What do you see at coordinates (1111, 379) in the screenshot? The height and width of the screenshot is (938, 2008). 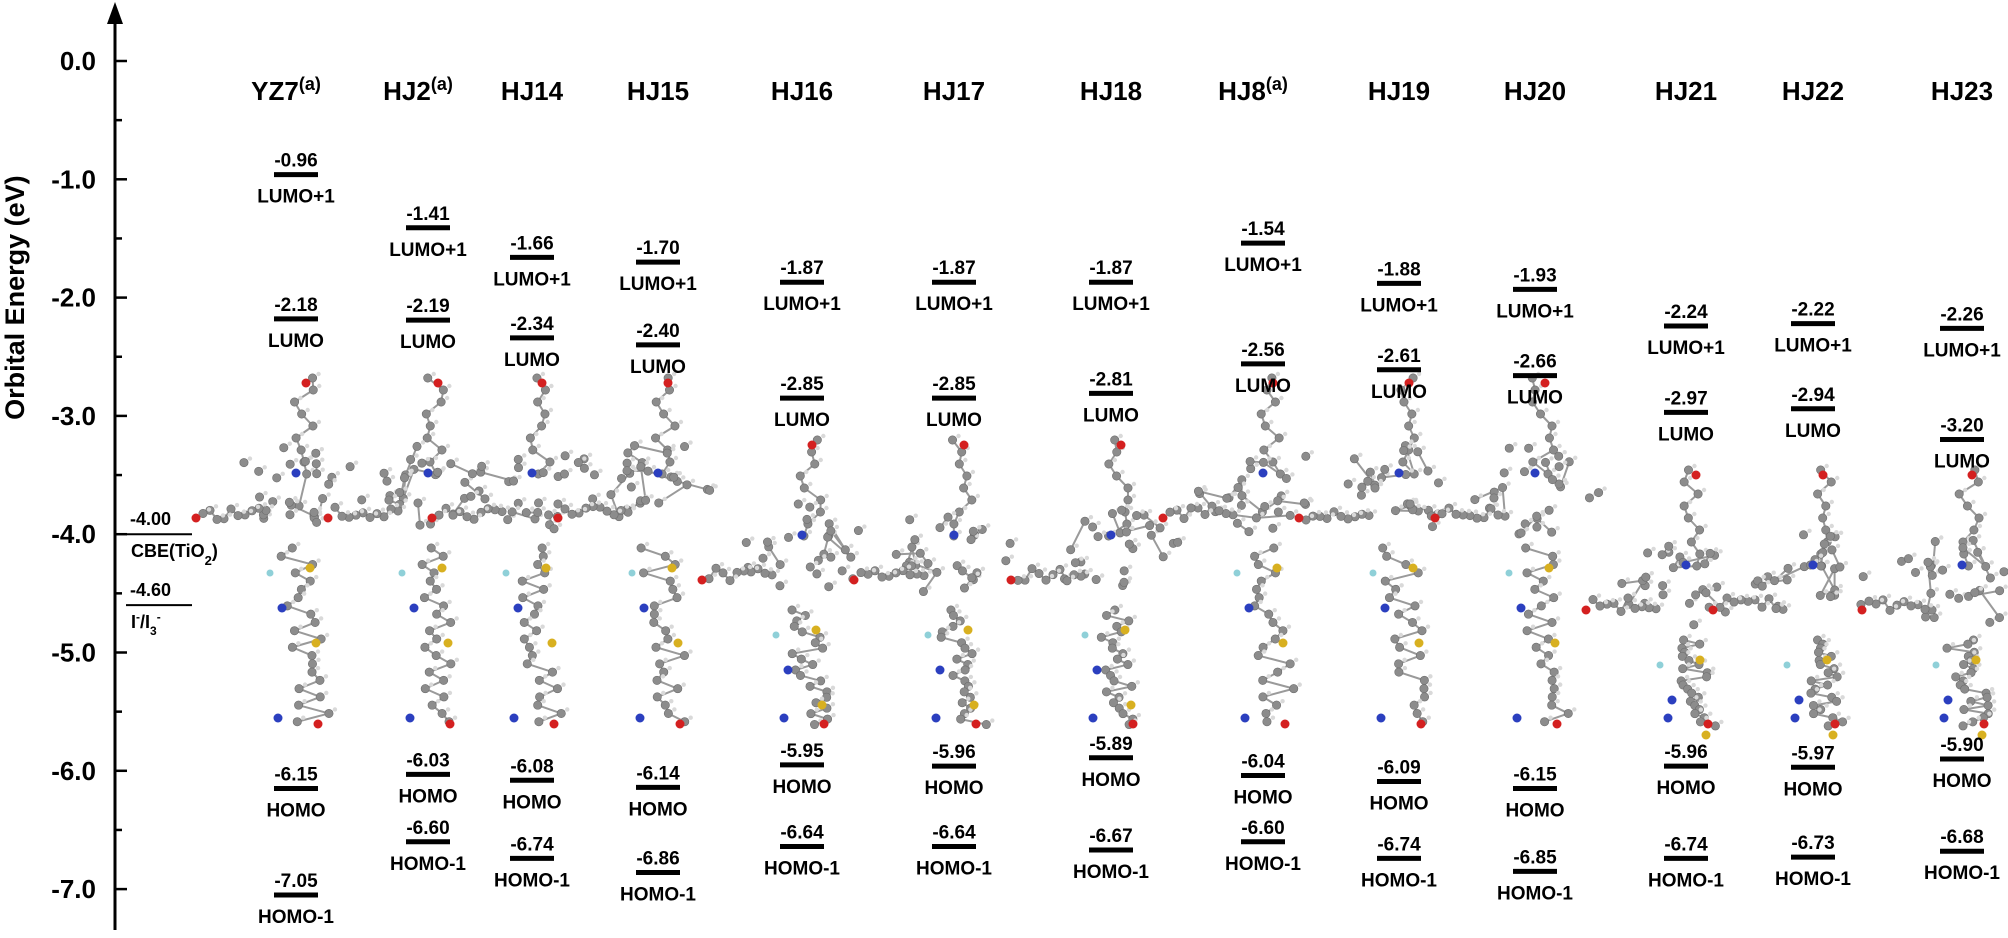 I see `energy-value: -2.81` at bounding box center [1111, 379].